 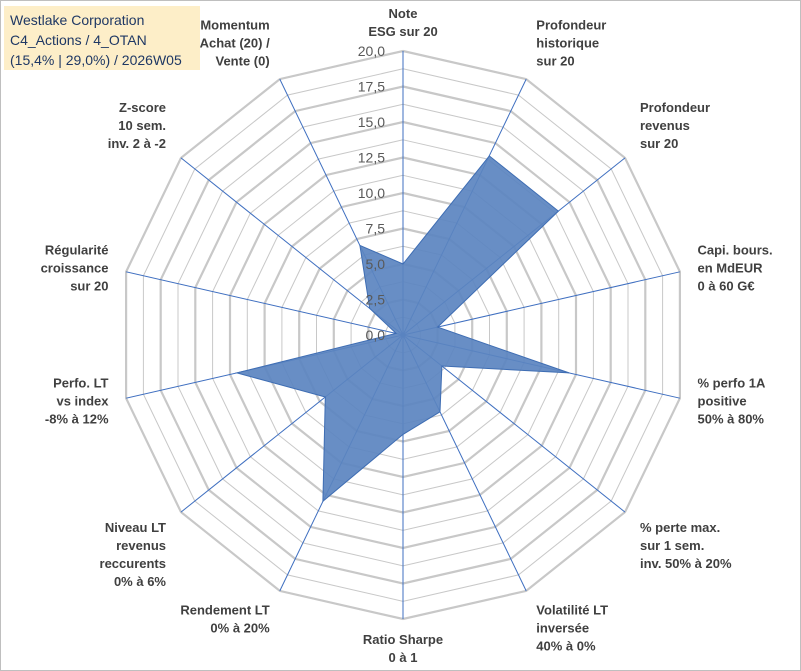 I want to click on tick-label: 12,5, so click(x=371, y=158).